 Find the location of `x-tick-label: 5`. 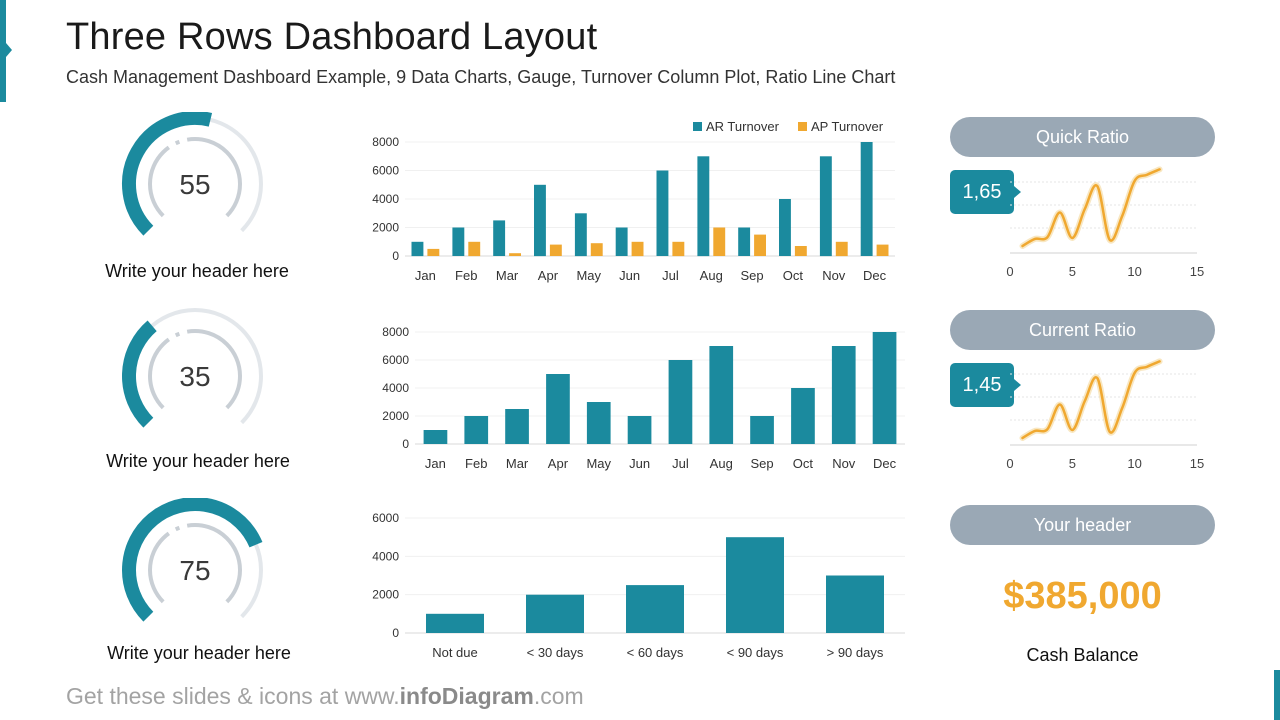

x-tick-label: 5 is located at coordinates (1072, 271).